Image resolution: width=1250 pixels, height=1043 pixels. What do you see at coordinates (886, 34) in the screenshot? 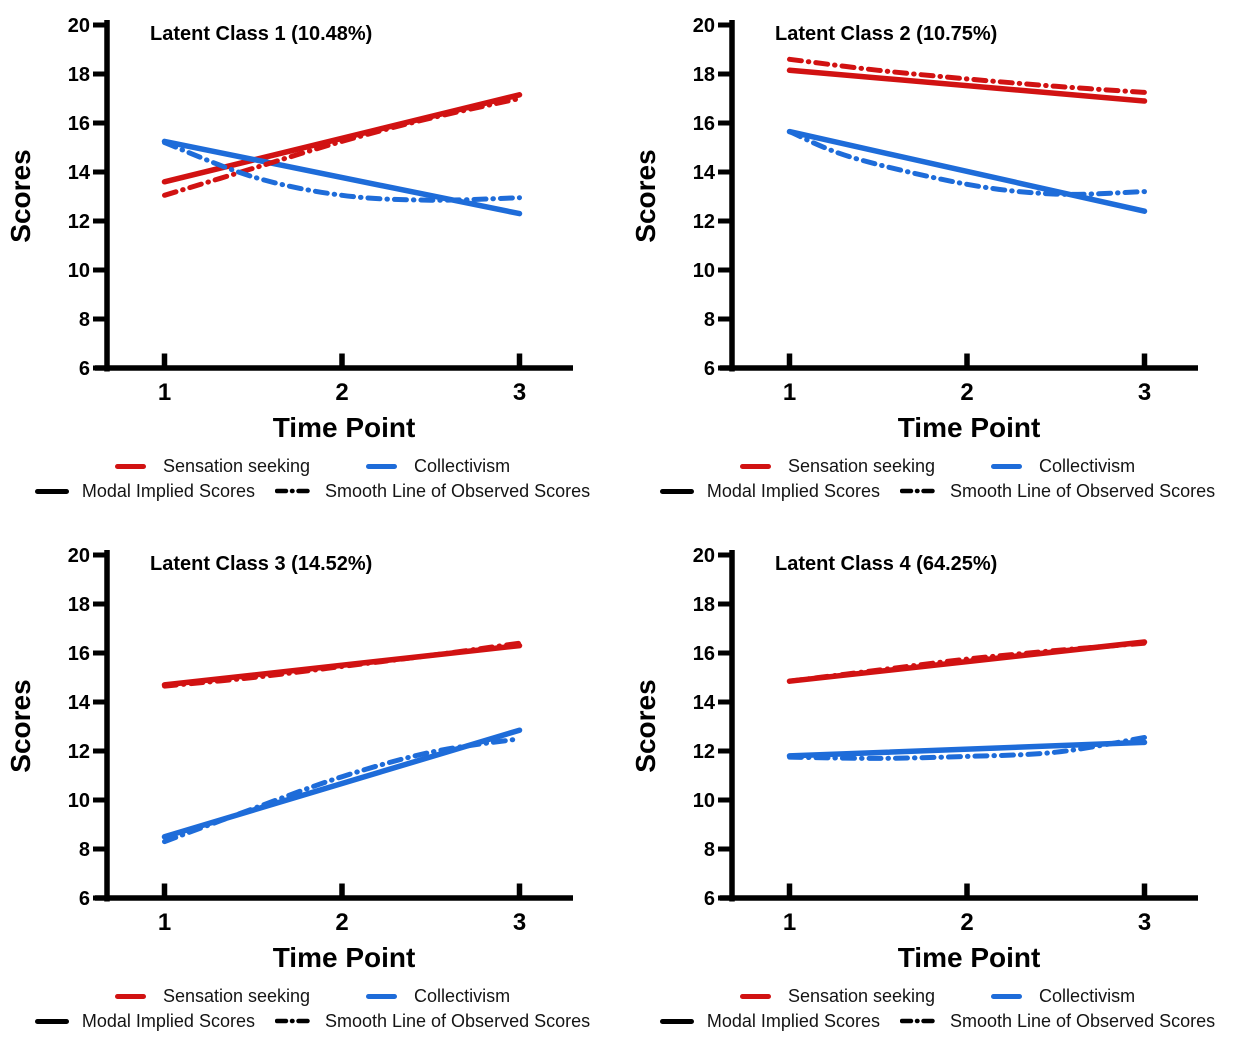
I see `panel-title: Latent Class 2 (10.75%)` at bounding box center [886, 34].